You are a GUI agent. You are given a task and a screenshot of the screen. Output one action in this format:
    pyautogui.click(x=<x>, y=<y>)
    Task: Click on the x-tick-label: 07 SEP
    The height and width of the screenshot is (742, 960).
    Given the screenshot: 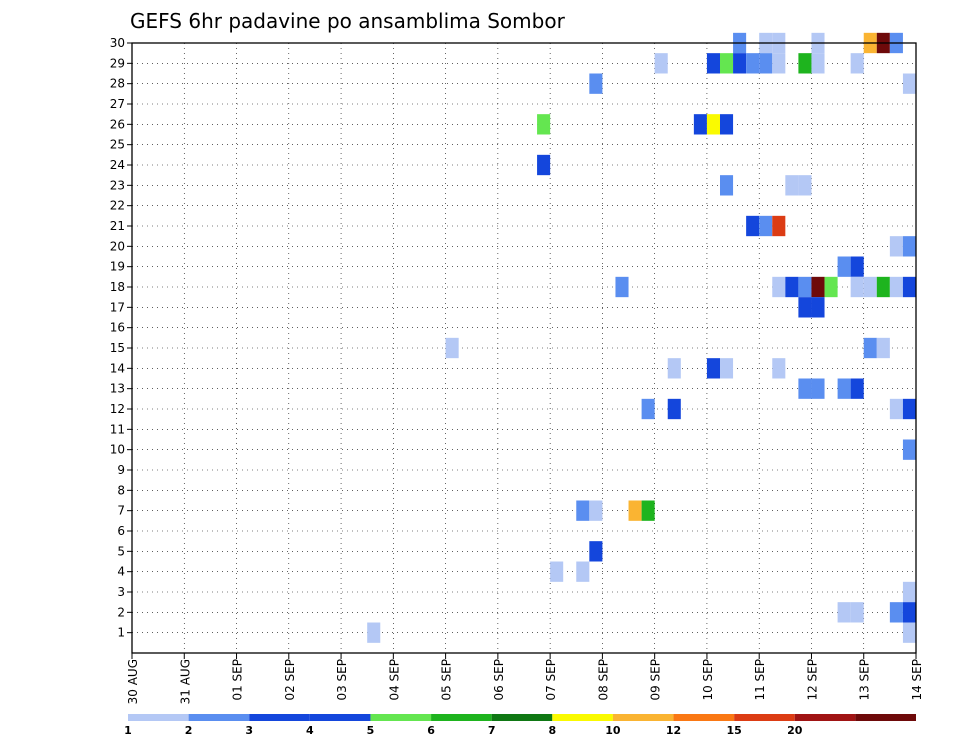 What is the action you would take?
    pyautogui.click(x=551, y=680)
    